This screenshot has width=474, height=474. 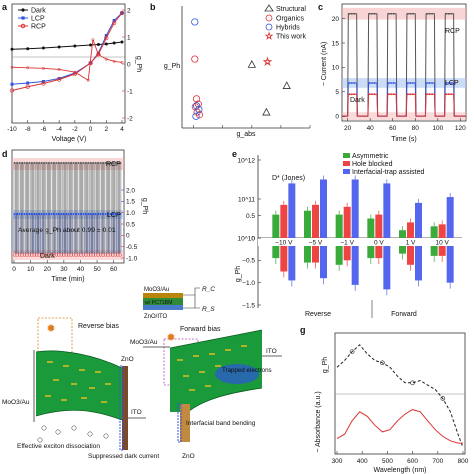 What do you see at coordinates (127, 359) in the screenshot?
I see `reverse-label-zno: ZnO` at bounding box center [127, 359].